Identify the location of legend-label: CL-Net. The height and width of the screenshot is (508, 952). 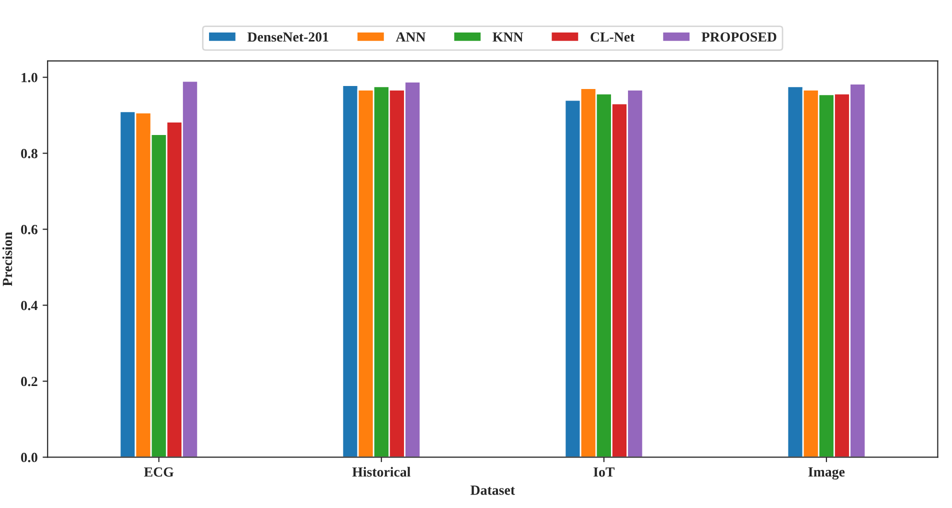
(612, 37).